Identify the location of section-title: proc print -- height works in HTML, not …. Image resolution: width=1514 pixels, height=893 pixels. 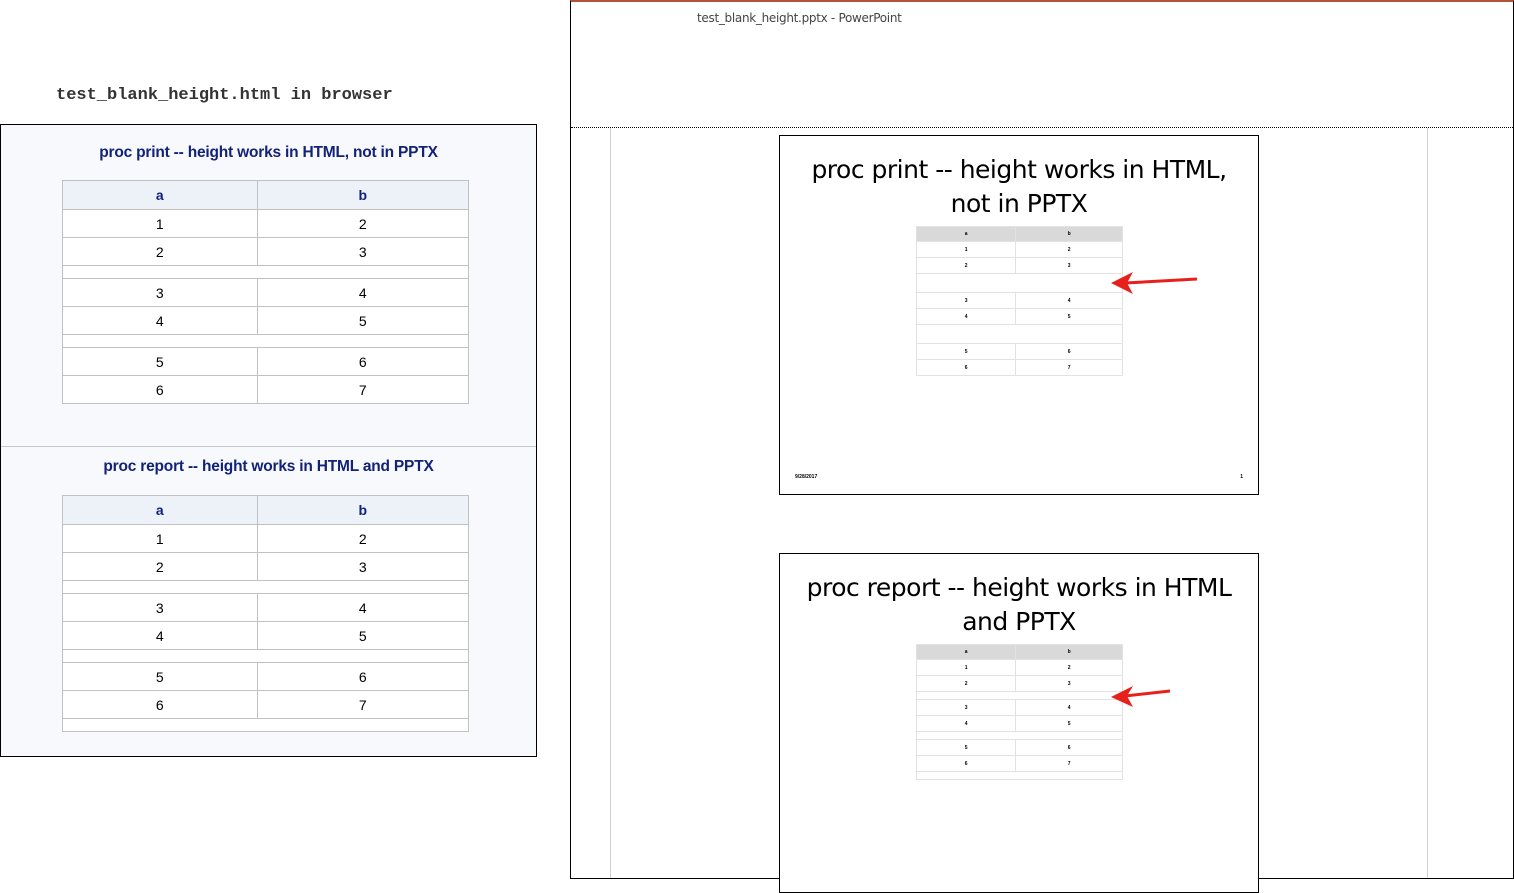
(268, 152).